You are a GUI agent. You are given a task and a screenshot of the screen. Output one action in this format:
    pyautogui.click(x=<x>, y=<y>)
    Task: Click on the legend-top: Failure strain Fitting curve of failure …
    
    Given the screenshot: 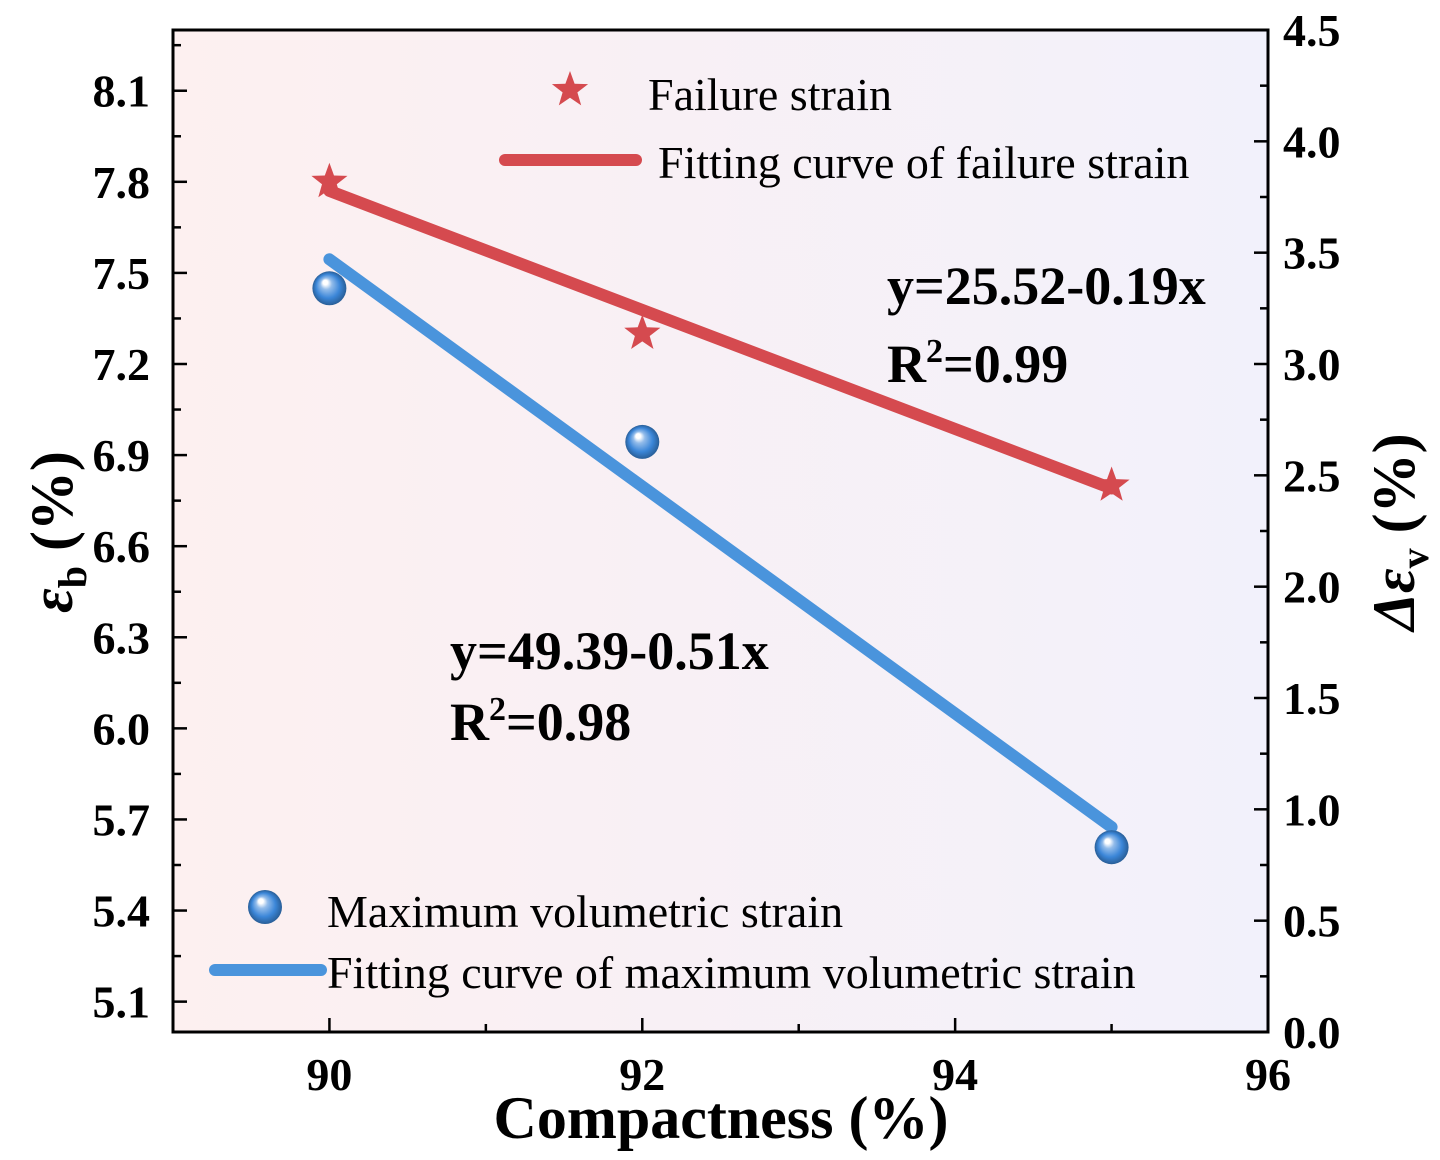 What is the action you would take?
    pyautogui.click(x=918, y=128)
    